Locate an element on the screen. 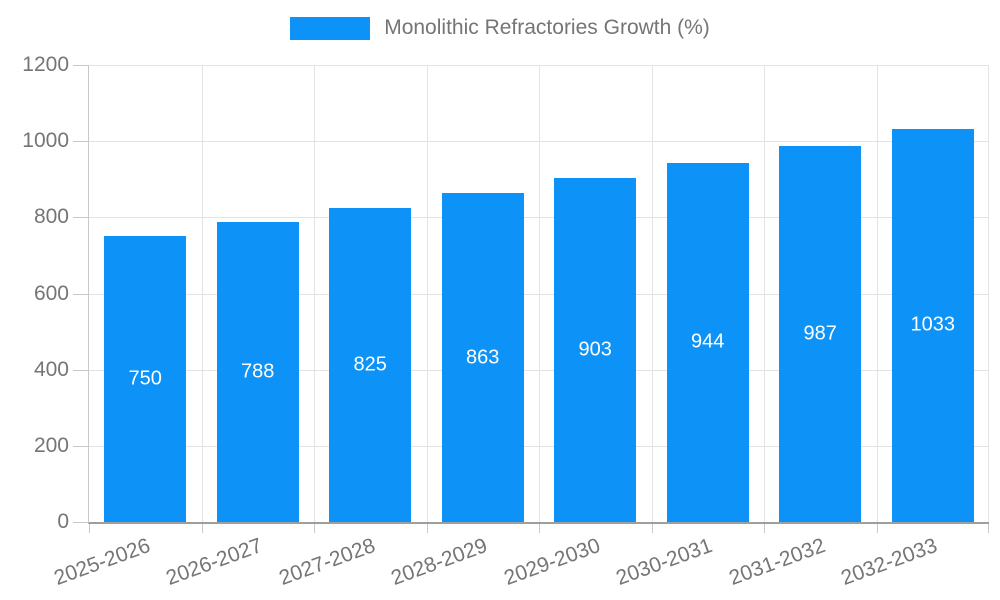 Image resolution: width=1000 pixels, height=600 pixels. bar-value-label: 788 is located at coordinates (258, 371).